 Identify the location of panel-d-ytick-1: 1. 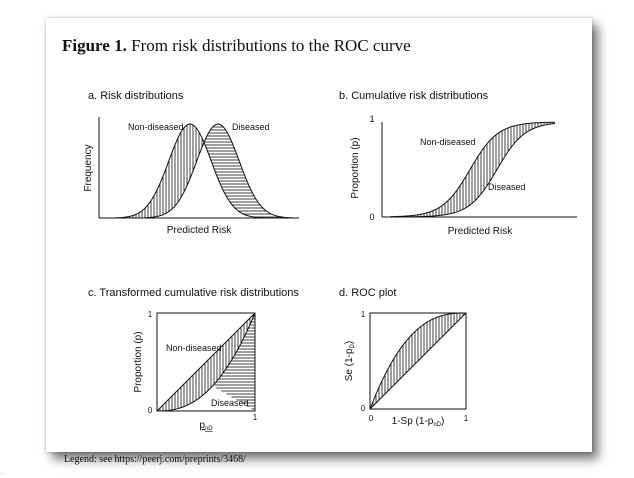
(363, 314).